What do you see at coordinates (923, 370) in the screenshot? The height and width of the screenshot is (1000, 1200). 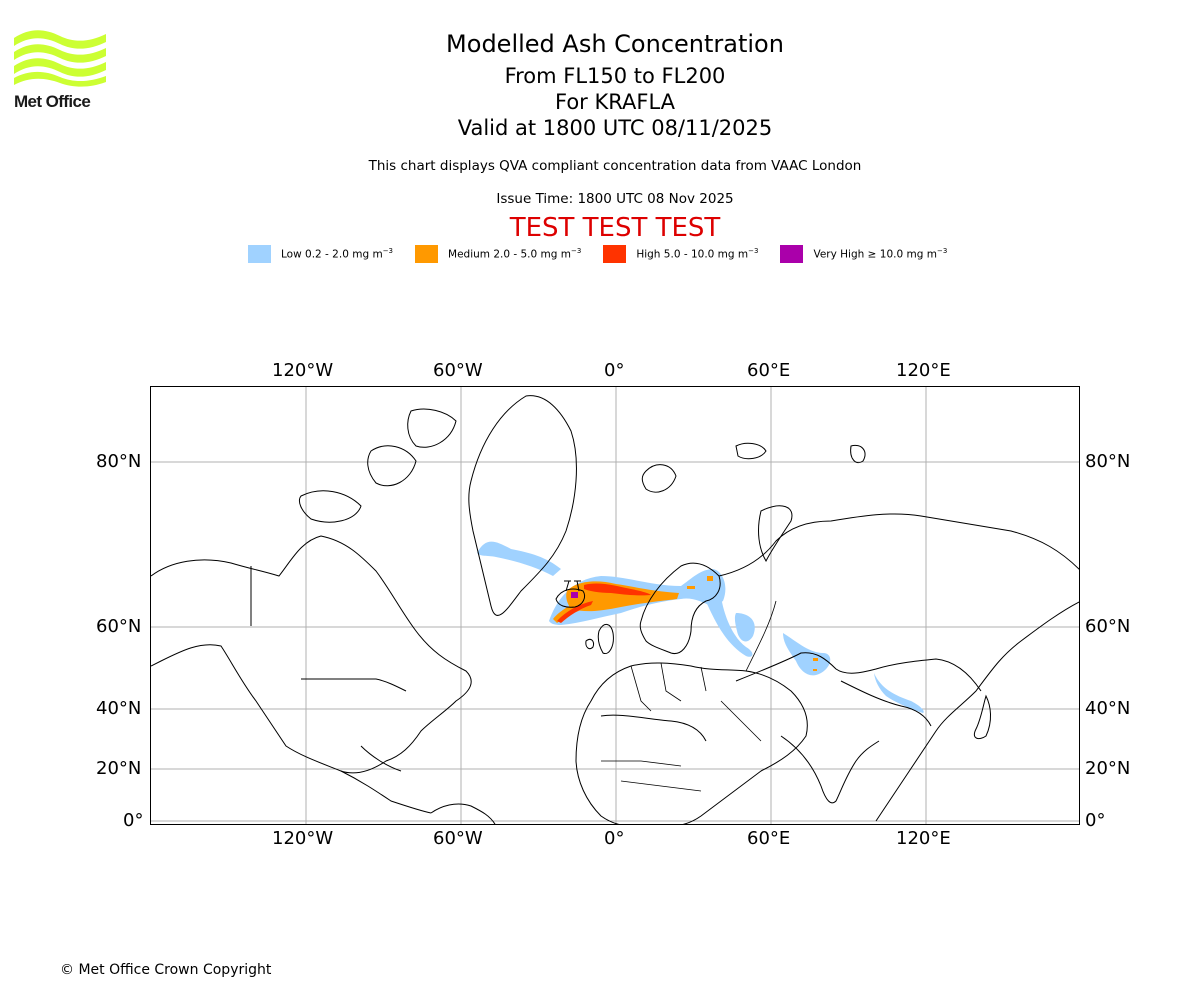 I see `top-lon-label: 120°E` at bounding box center [923, 370].